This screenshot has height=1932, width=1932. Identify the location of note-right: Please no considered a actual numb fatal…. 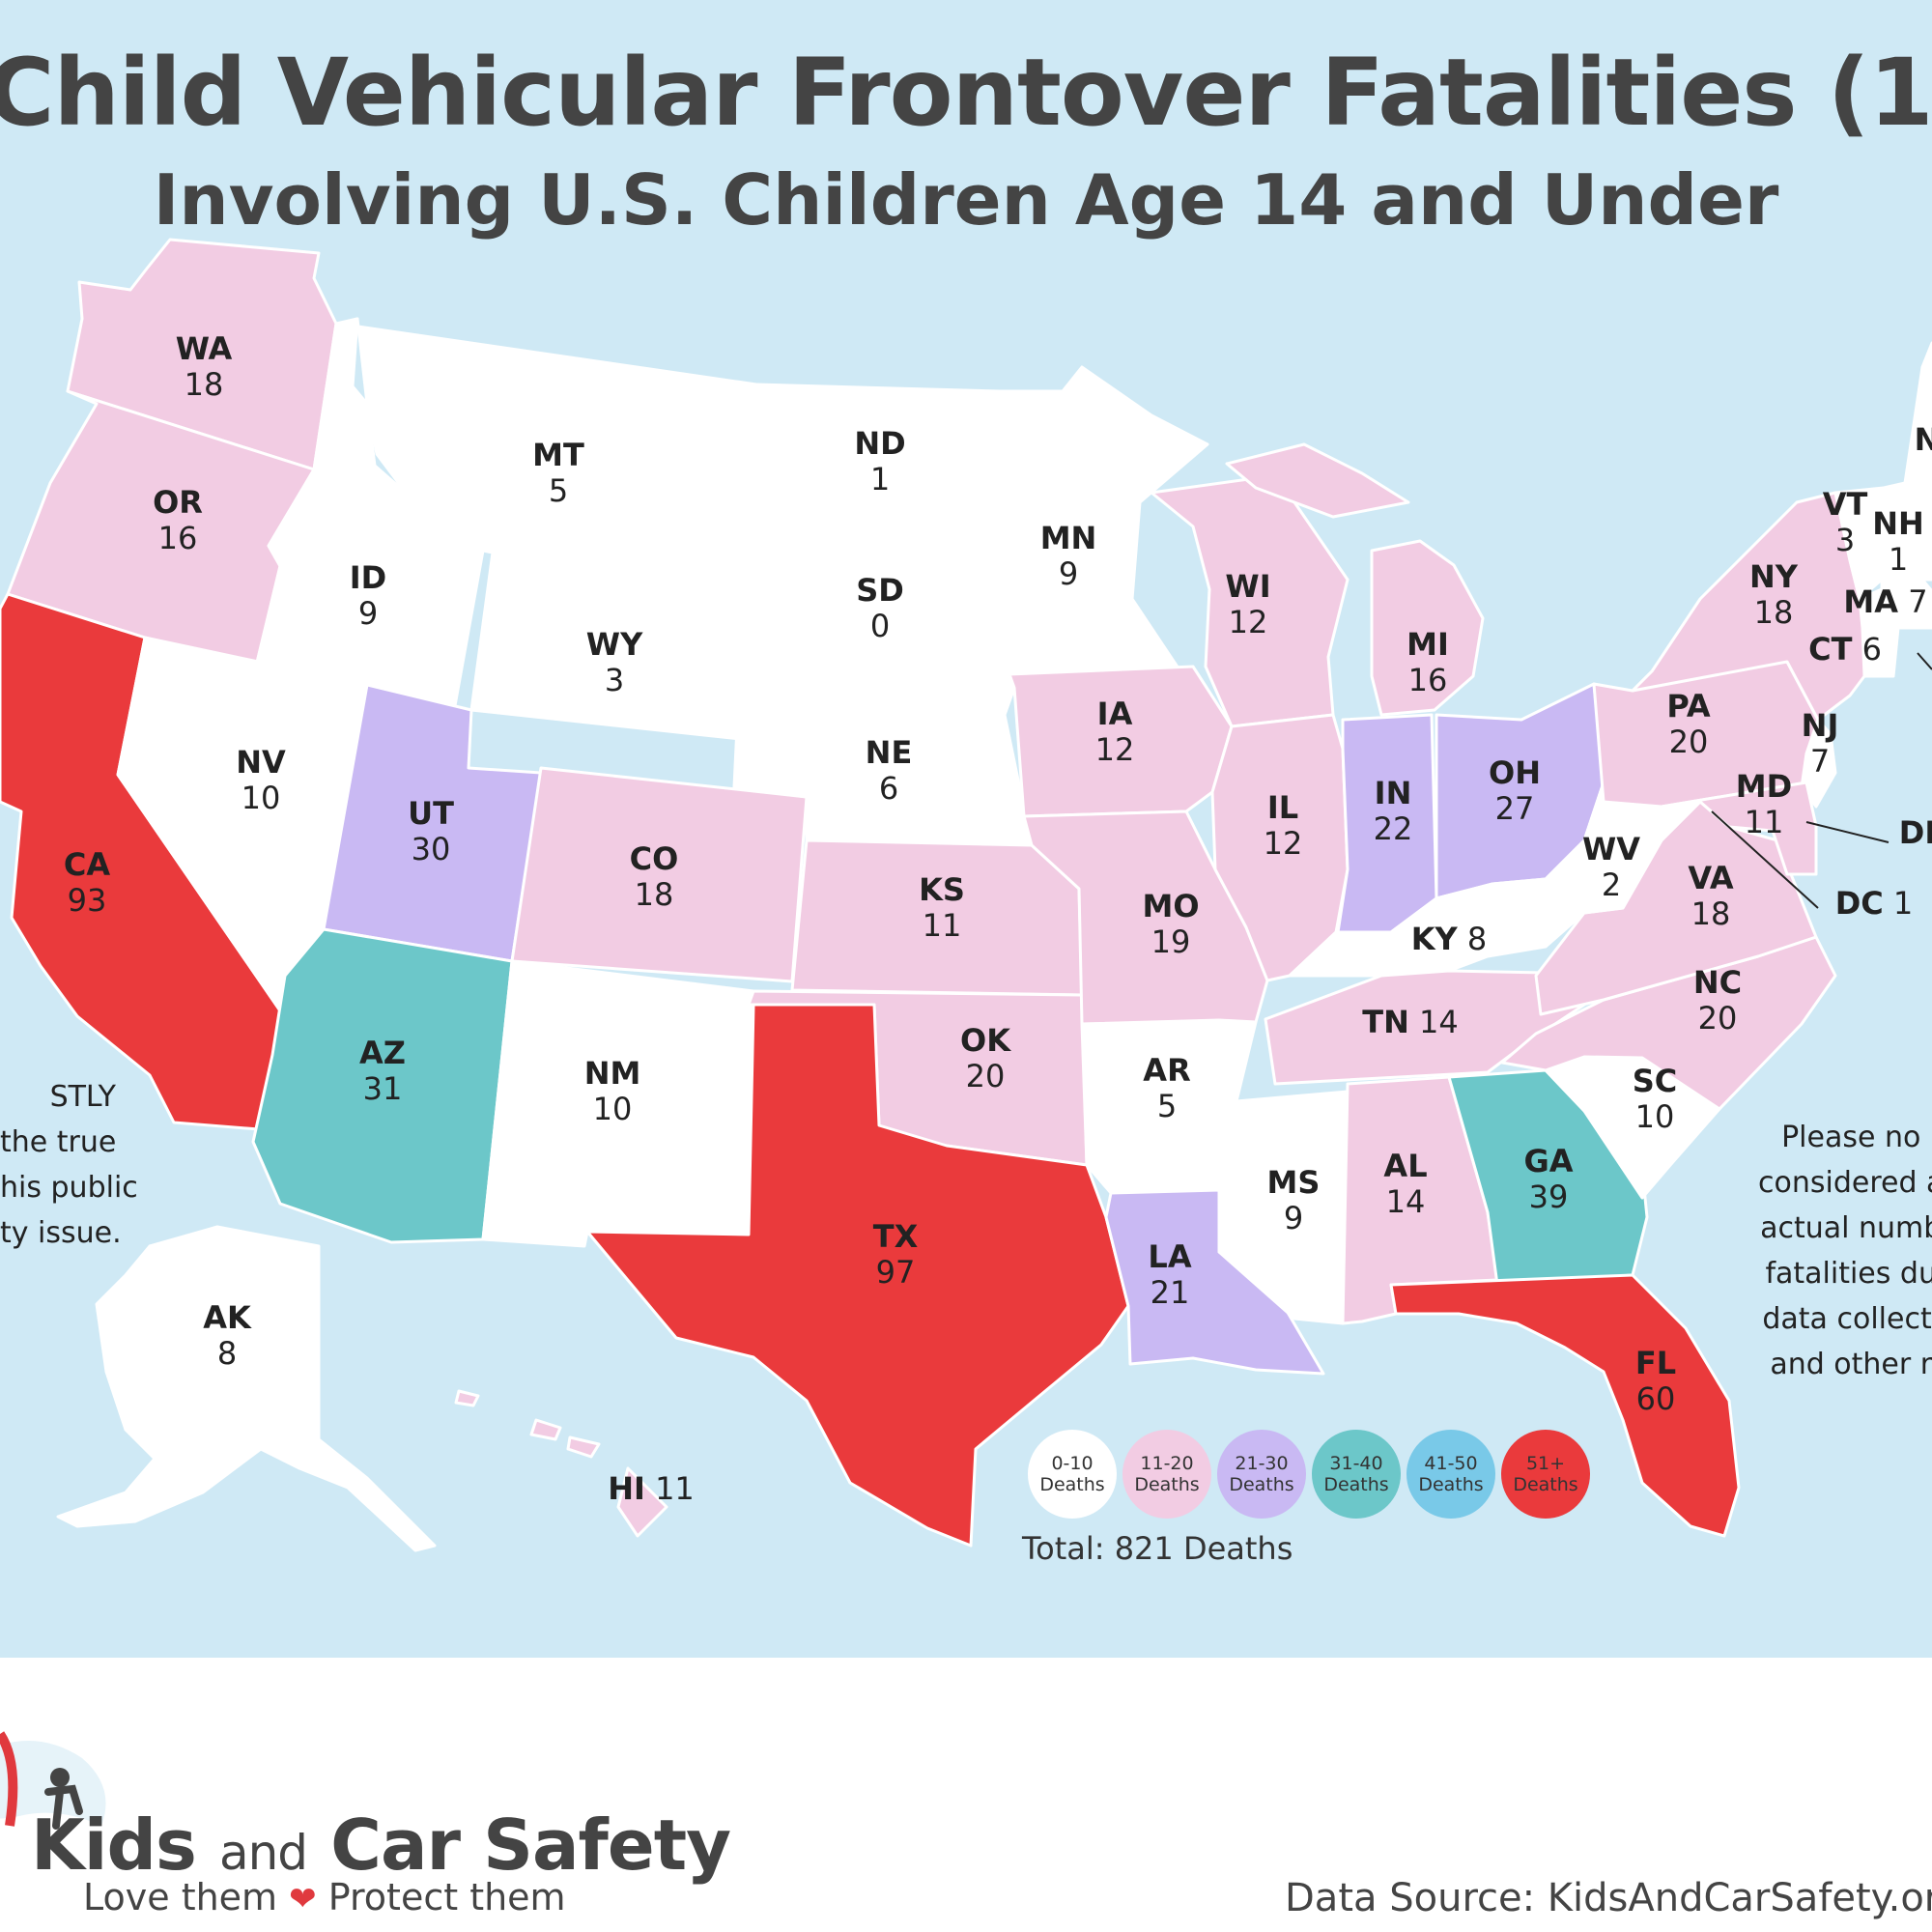
(1845, 1251).